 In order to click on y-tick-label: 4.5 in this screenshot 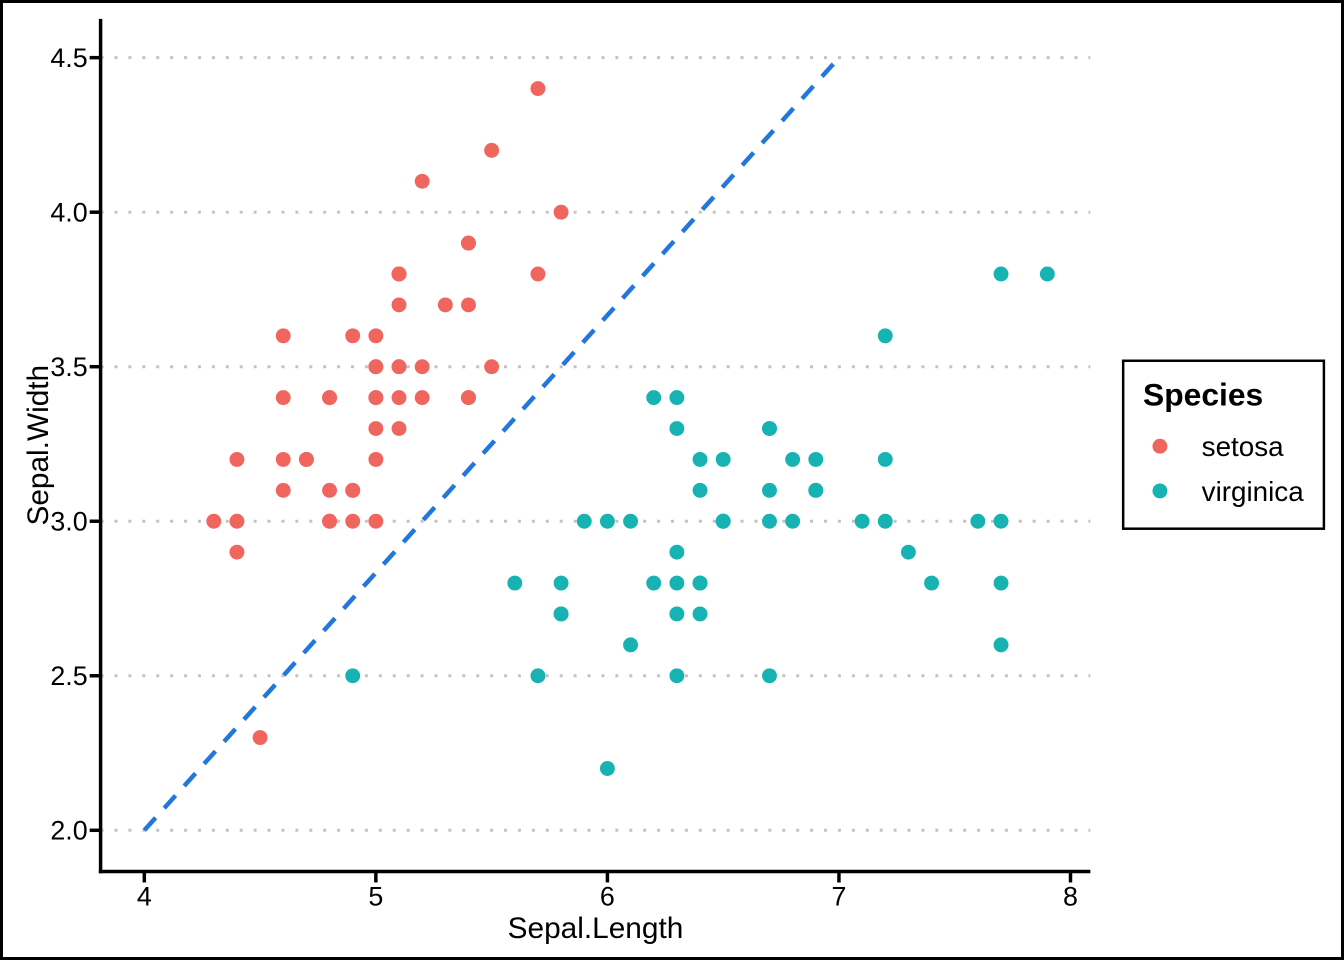, I will do `click(68, 58)`.